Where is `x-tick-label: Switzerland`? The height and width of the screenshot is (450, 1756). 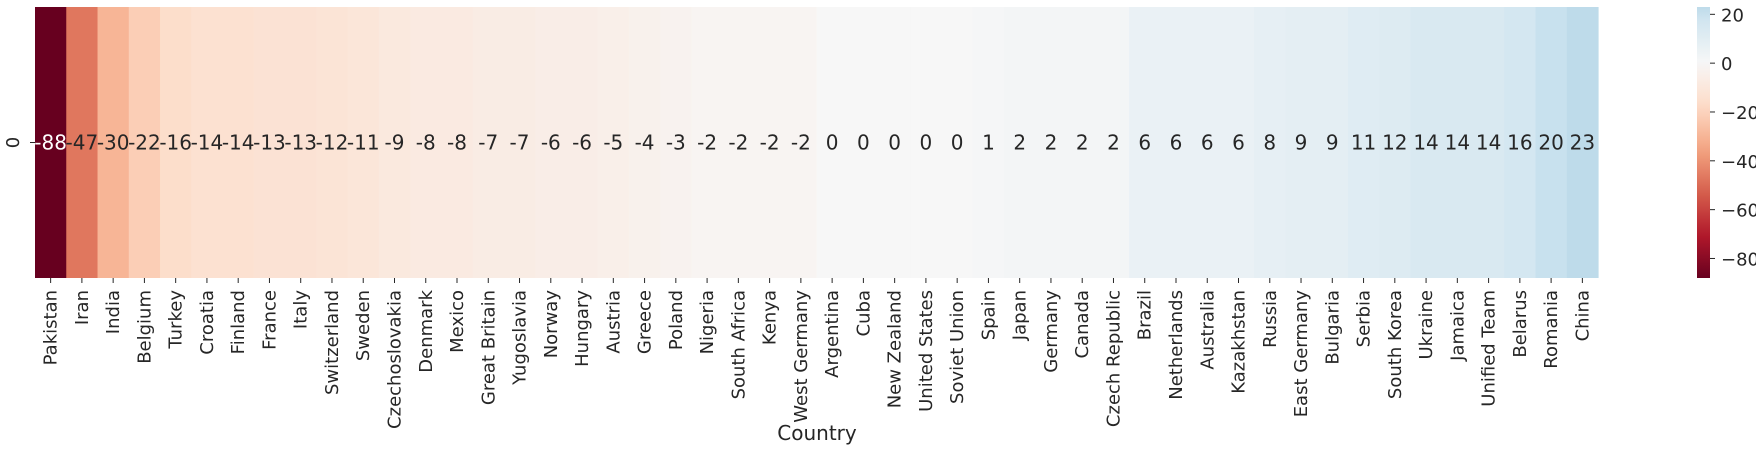
x-tick-label: Switzerland is located at coordinates (332, 342).